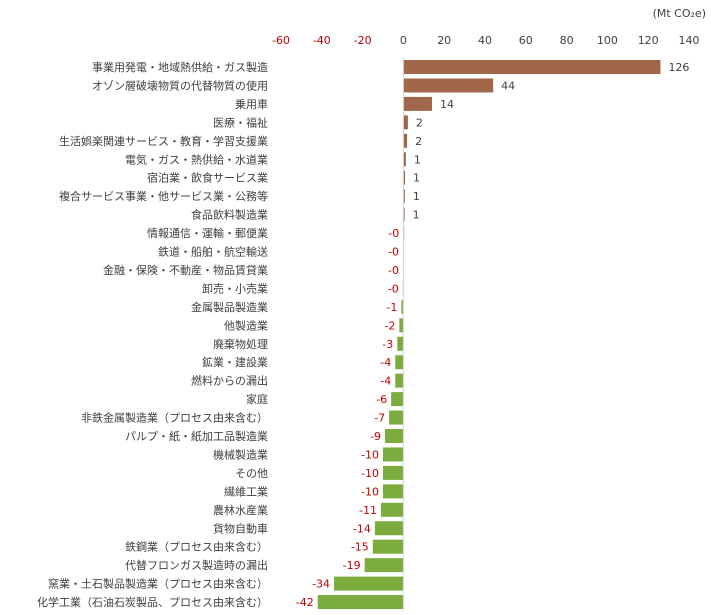 Image resolution: width=711 pixels, height=615 pixels. I want to click on value-label: 44, so click(508, 85).